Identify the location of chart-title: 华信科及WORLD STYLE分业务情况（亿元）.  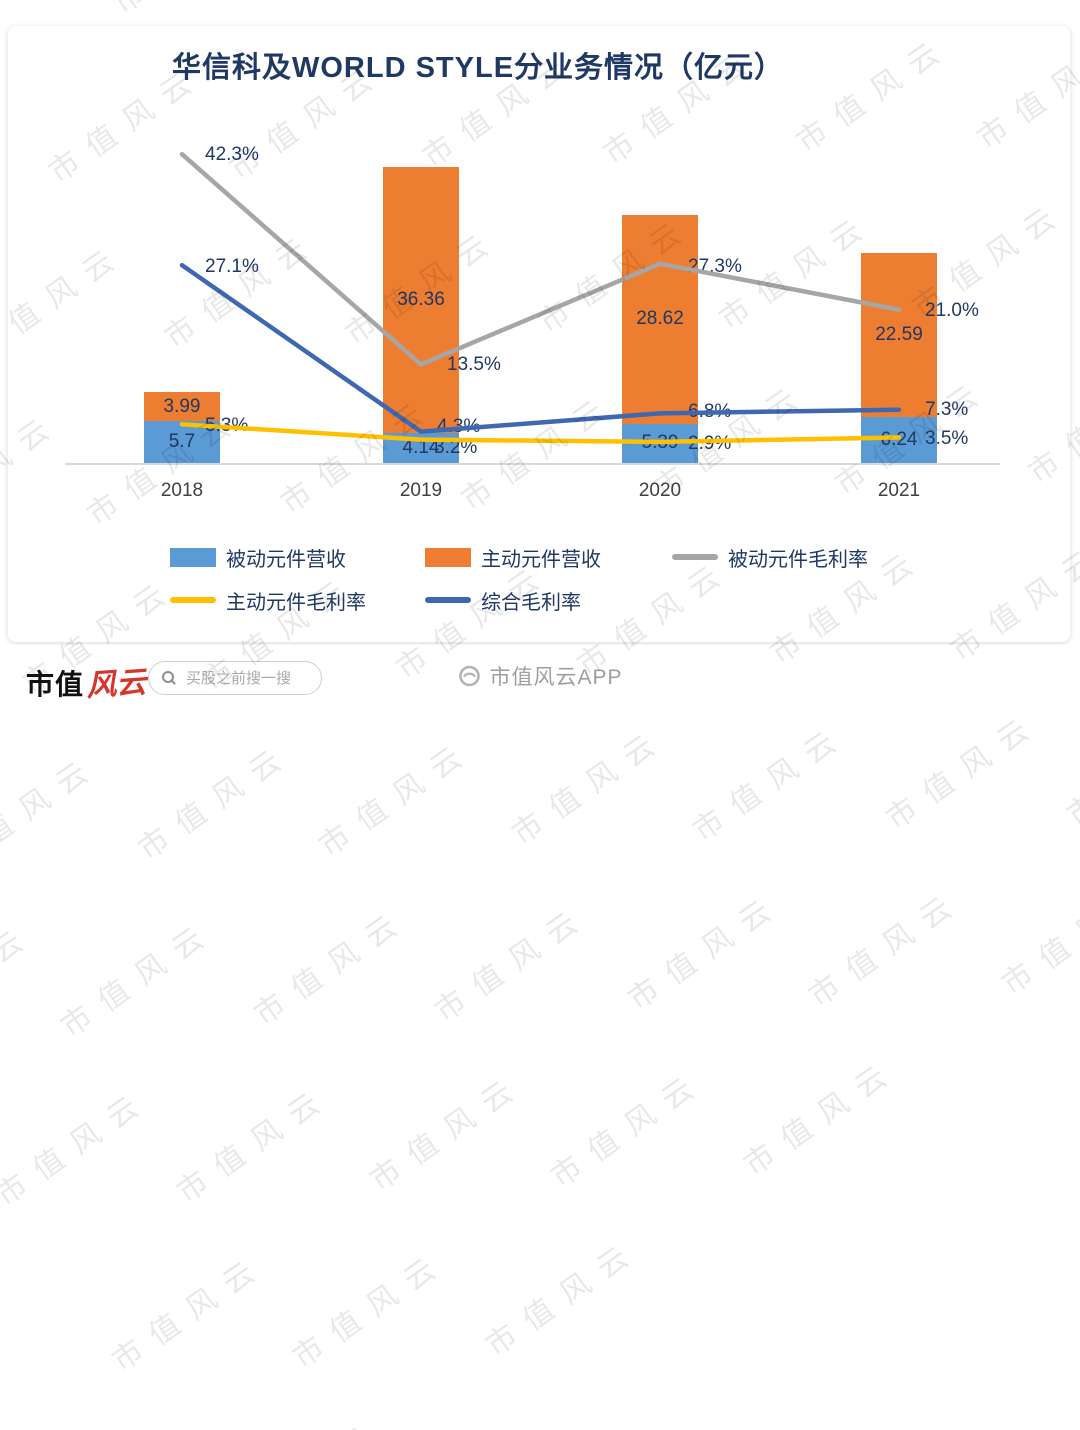
(478, 68).